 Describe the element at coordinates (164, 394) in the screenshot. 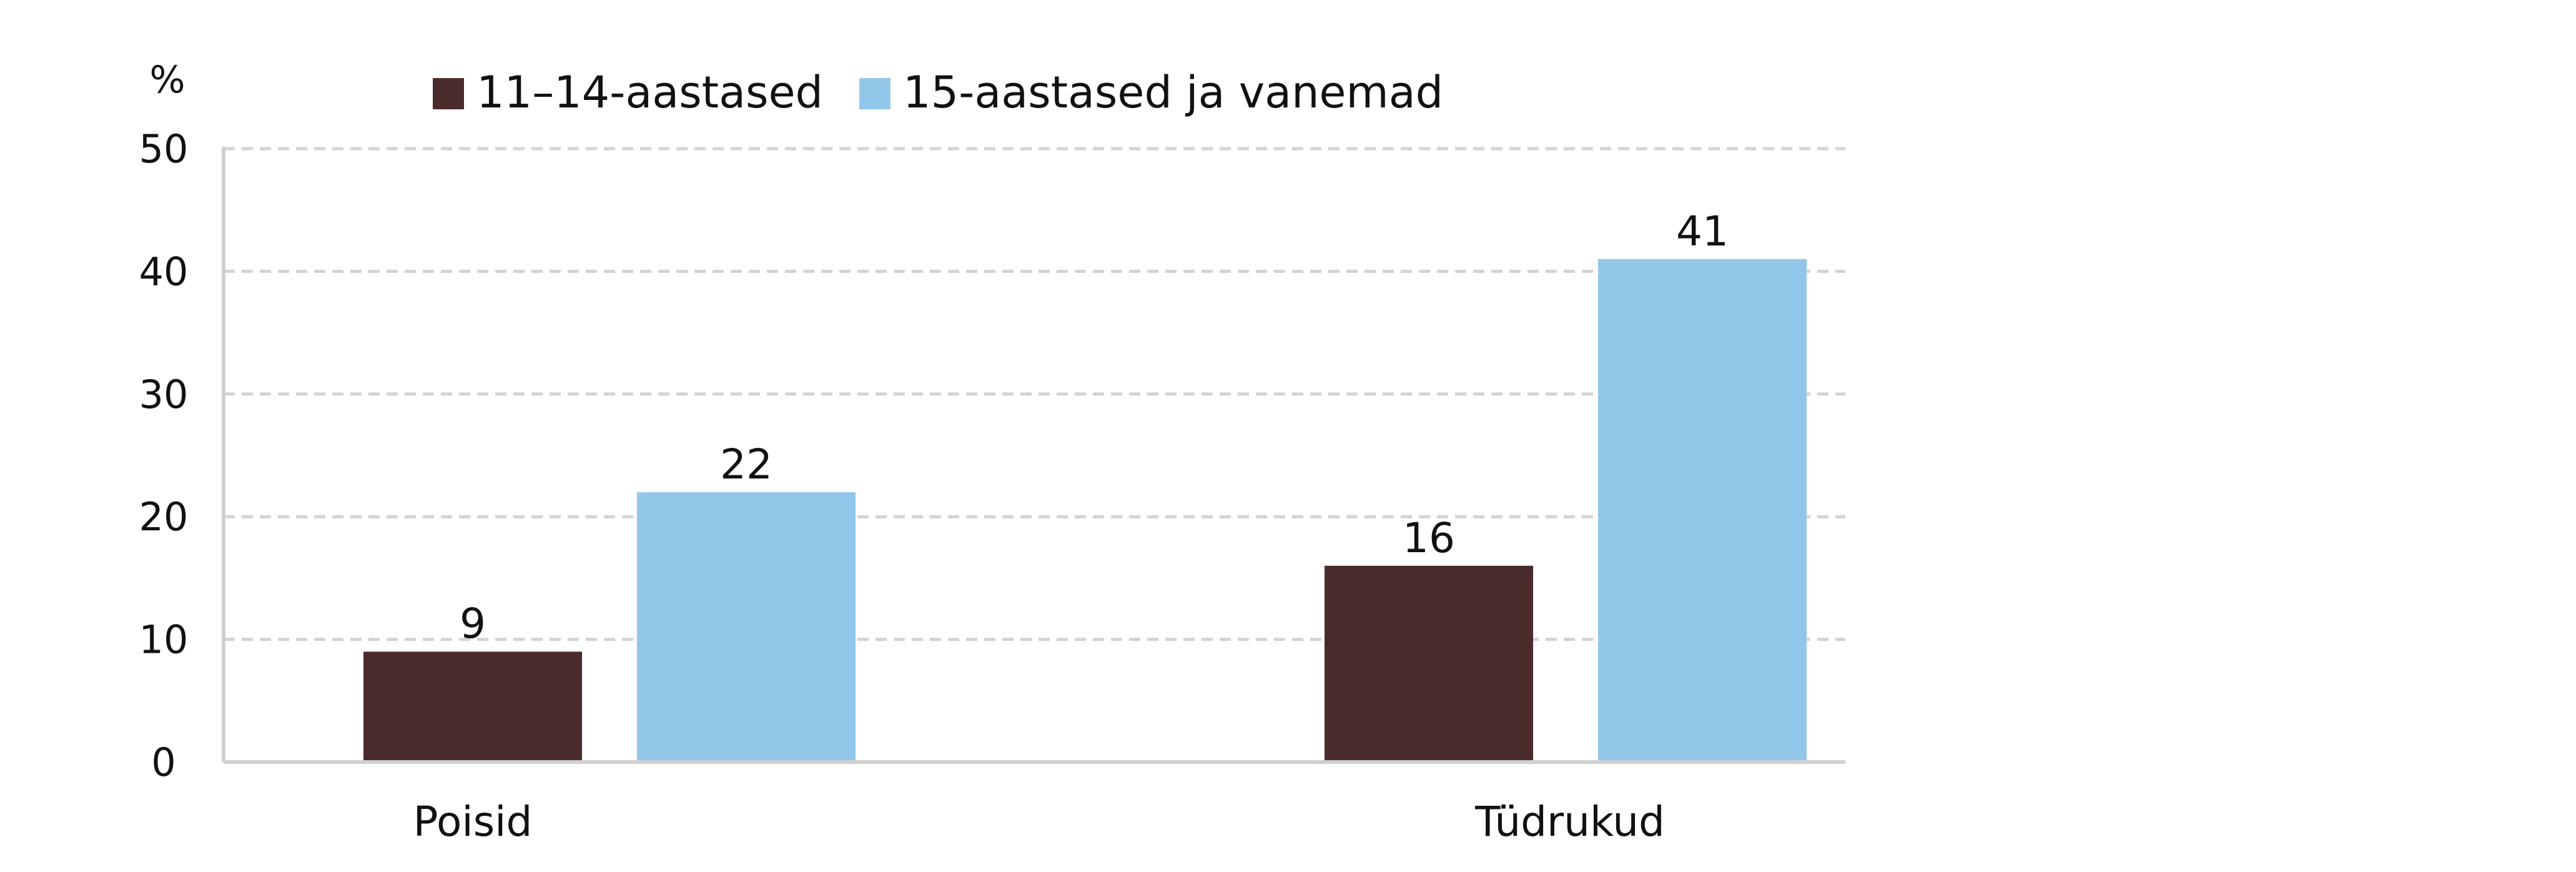

I see `y-tick-label: 30` at that location.